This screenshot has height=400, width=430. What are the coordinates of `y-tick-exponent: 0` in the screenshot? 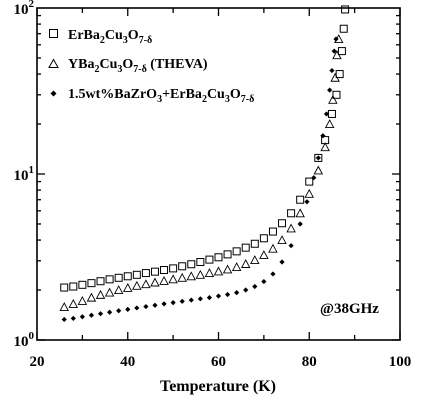 It's located at (32, 336).